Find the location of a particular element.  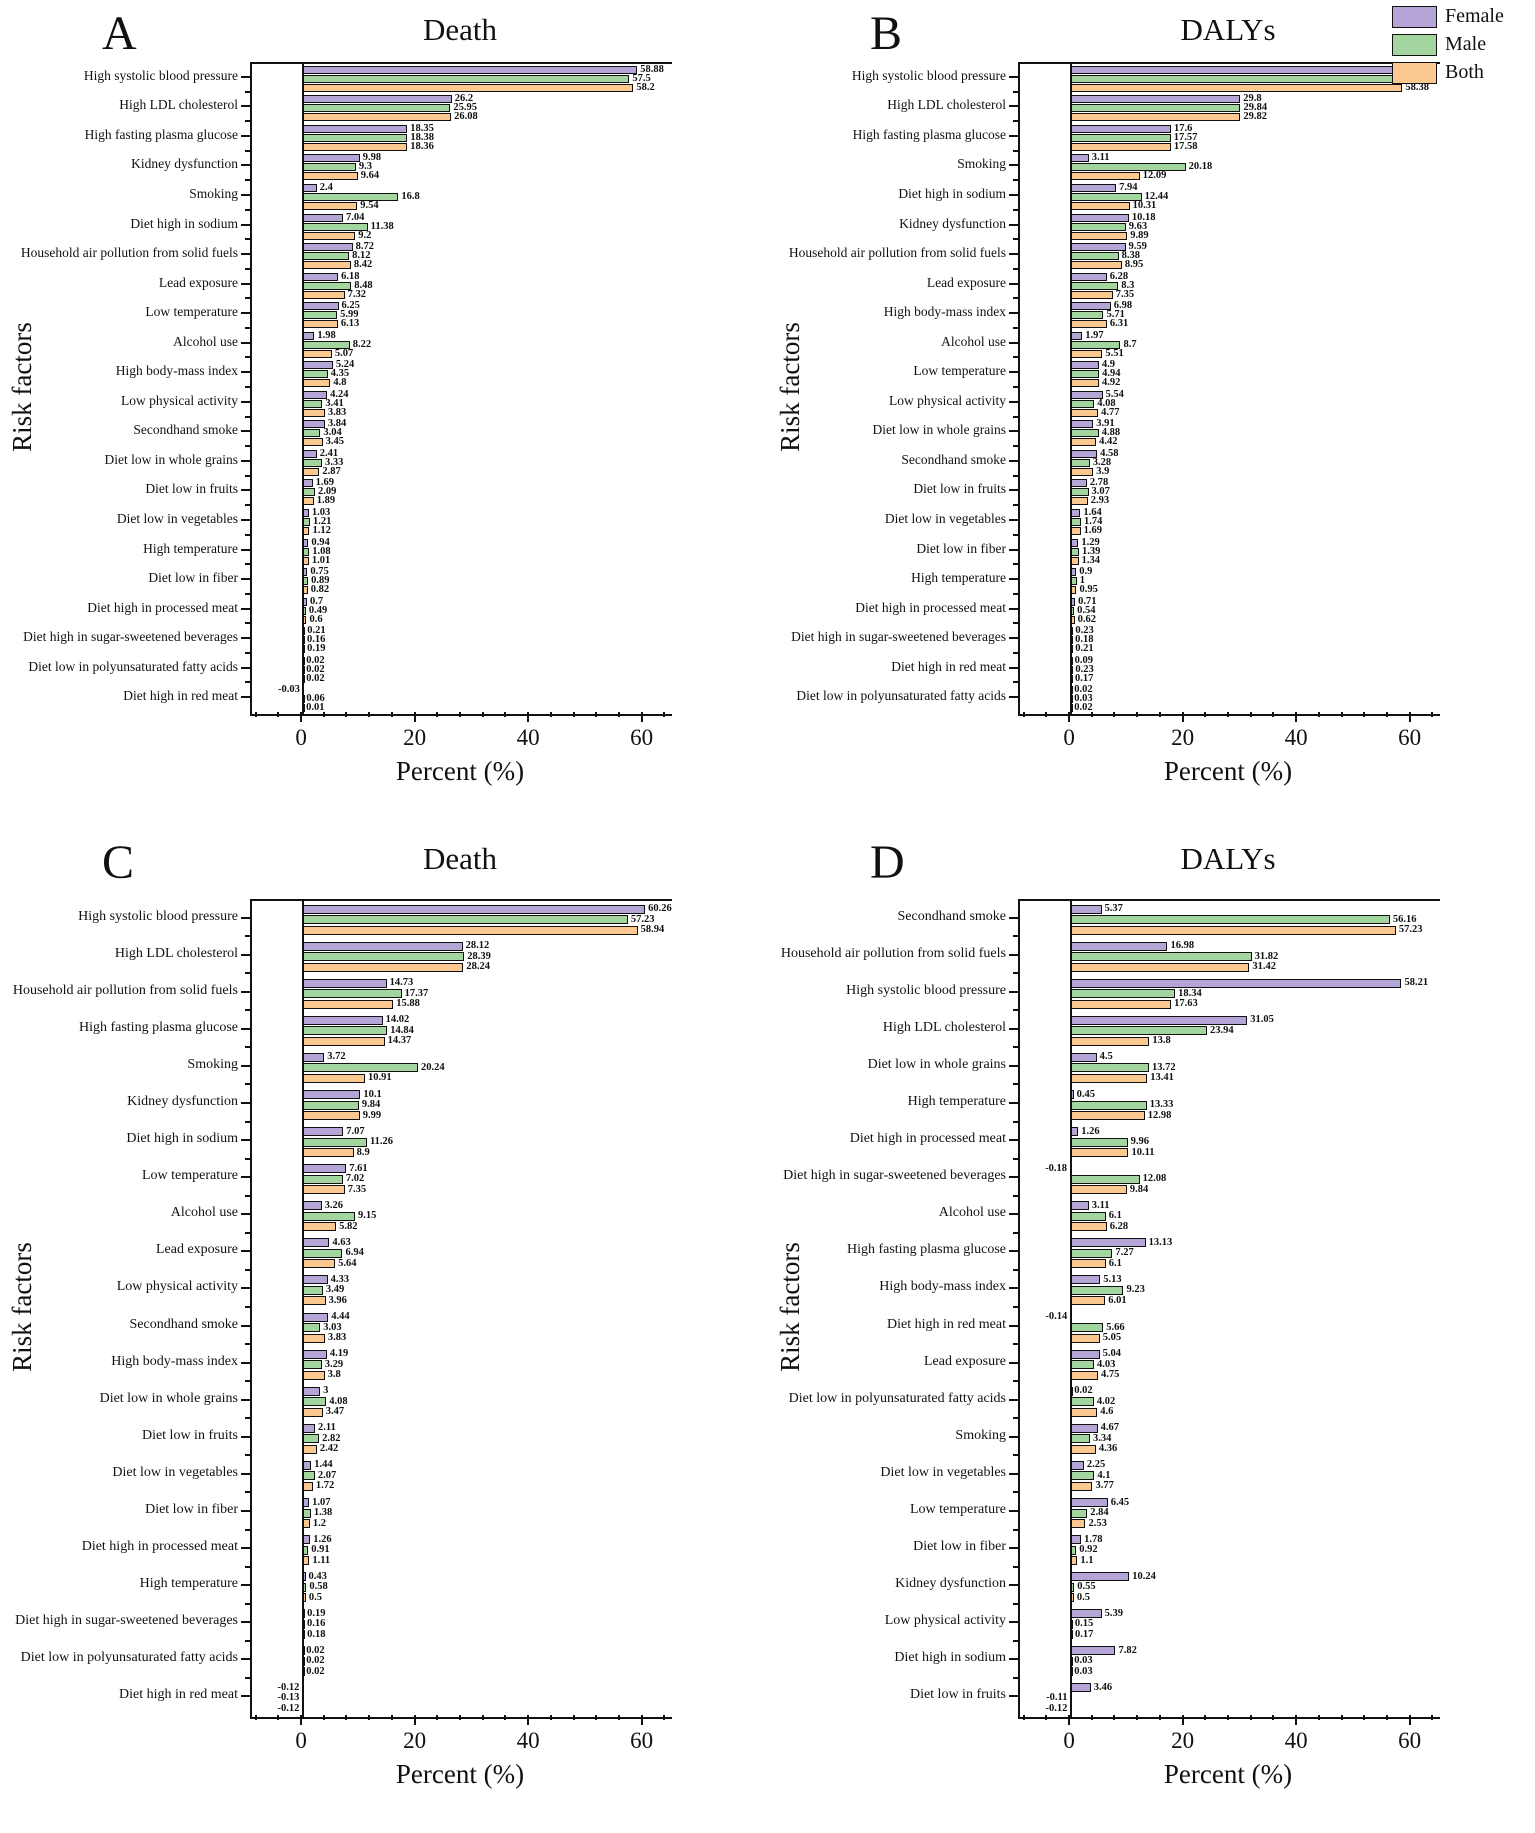

category-label: Smoking is located at coordinates (213, 193).